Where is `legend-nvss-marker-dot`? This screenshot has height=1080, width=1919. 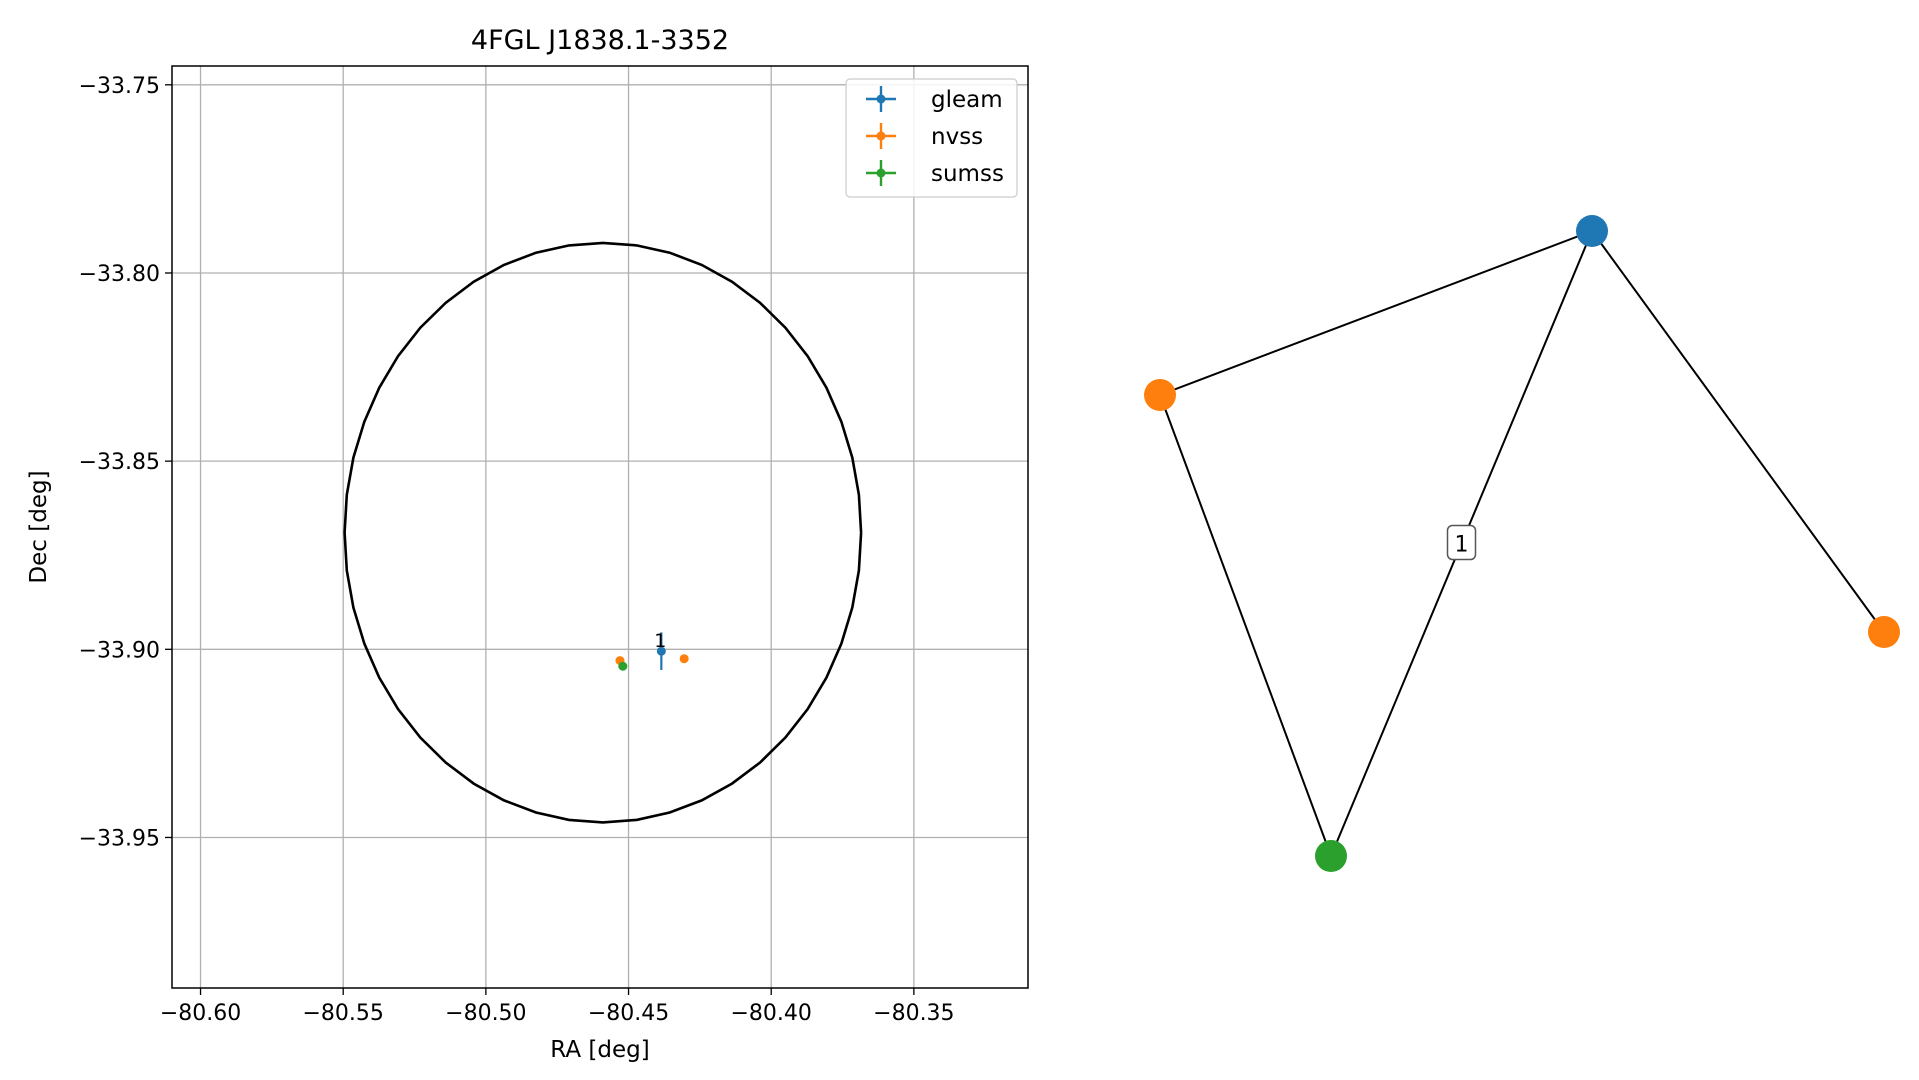 legend-nvss-marker-dot is located at coordinates (881, 136).